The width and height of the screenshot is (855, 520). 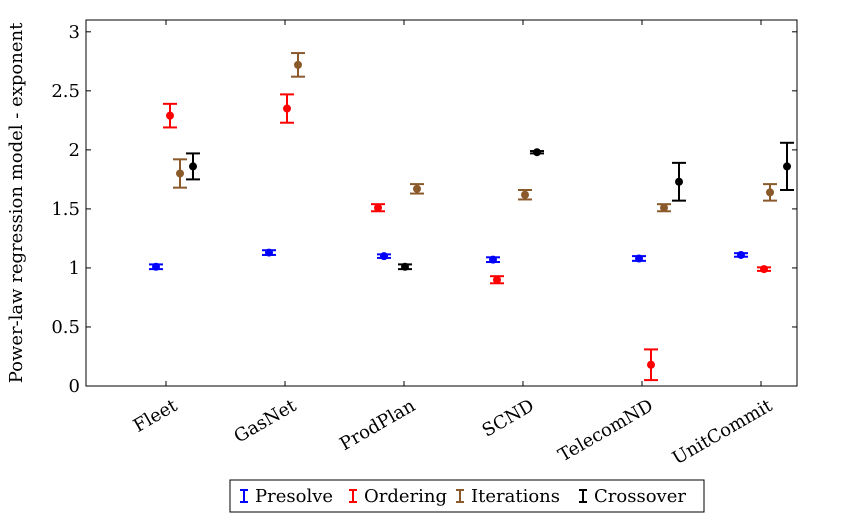 I want to click on y-tick-label: 2.5, so click(x=65, y=91).